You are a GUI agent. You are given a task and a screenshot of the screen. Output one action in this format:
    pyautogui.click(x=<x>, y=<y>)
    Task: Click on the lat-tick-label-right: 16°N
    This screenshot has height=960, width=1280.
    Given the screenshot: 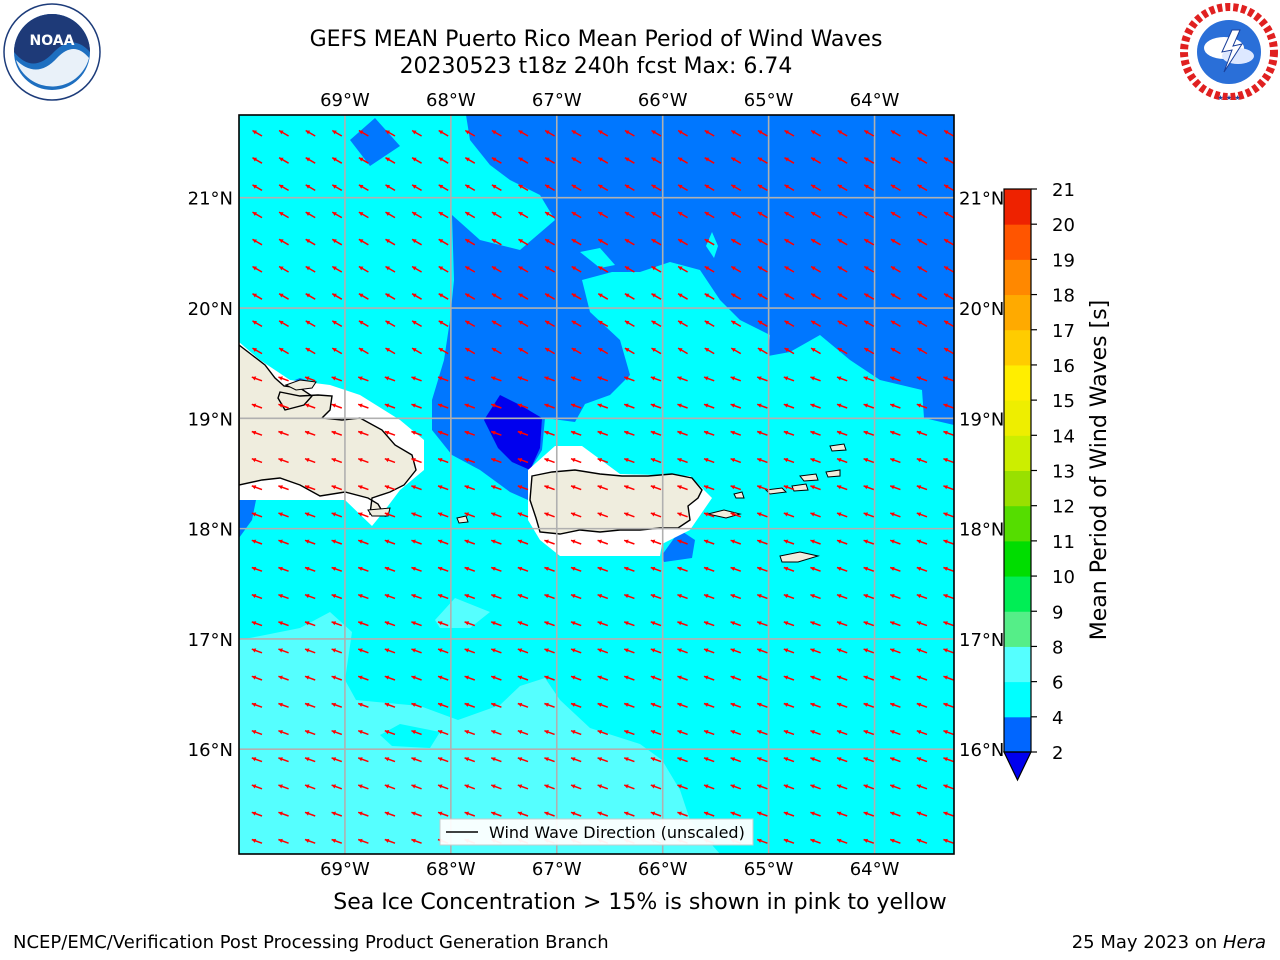 What is the action you would take?
    pyautogui.click(x=981, y=750)
    